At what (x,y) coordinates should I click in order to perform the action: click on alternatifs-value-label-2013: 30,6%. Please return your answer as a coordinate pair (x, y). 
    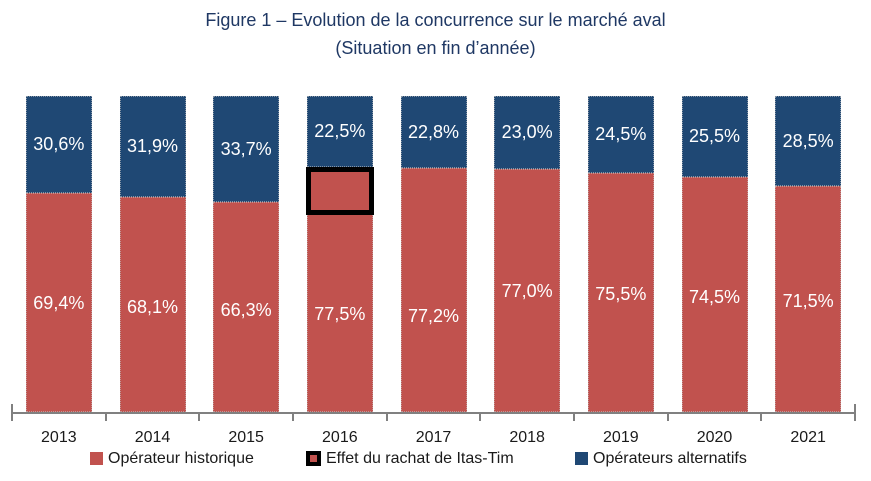
    Looking at the image, I should click on (59, 143).